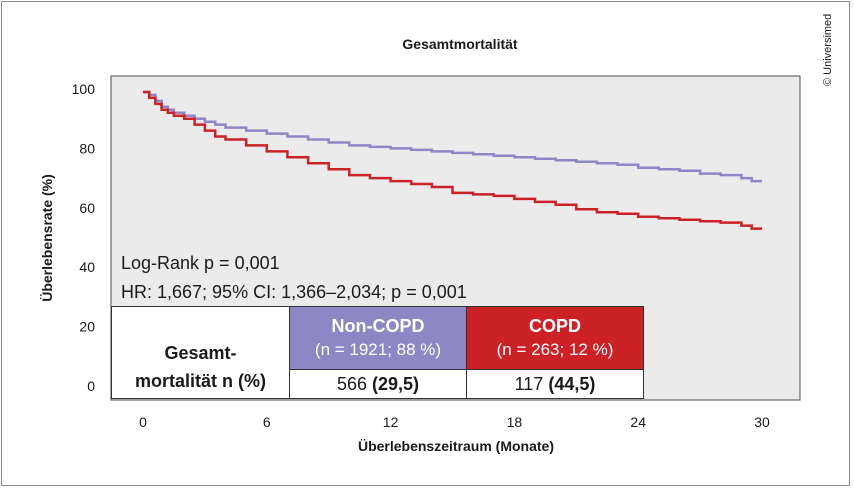 This screenshot has width=854, height=489. I want to click on header-non-copd-sub: (n = 1921; 88 %), so click(378, 349).